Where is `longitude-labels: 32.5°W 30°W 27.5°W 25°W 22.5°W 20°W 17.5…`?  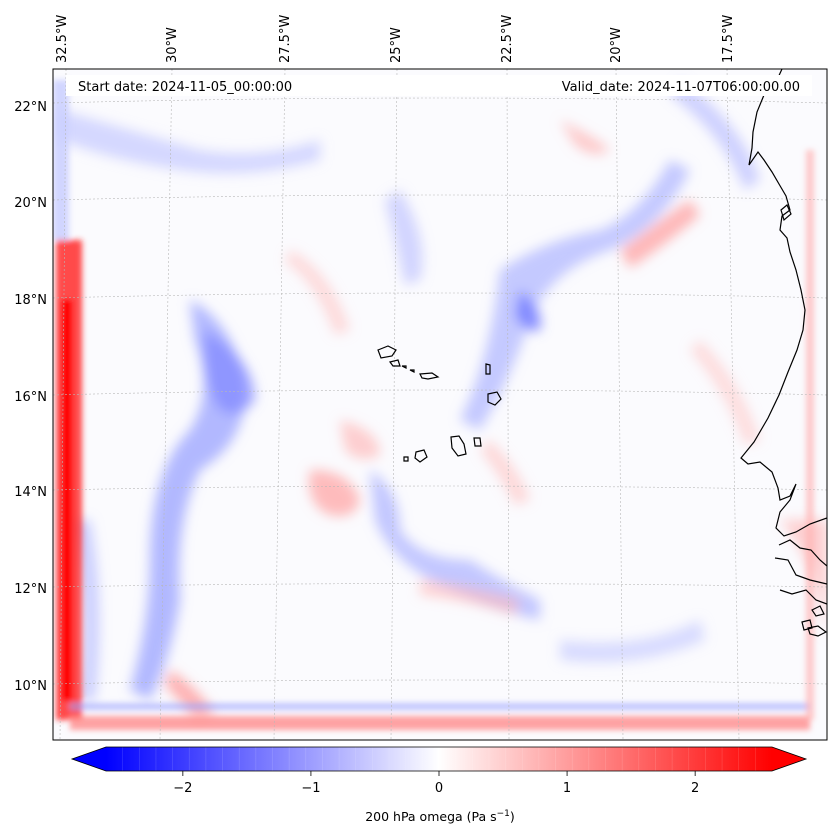
longitude-labels: 32.5°W 30°W 27.5°W 25°W 22.5°W 20°W 17.5… is located at coordinates (395, 39).